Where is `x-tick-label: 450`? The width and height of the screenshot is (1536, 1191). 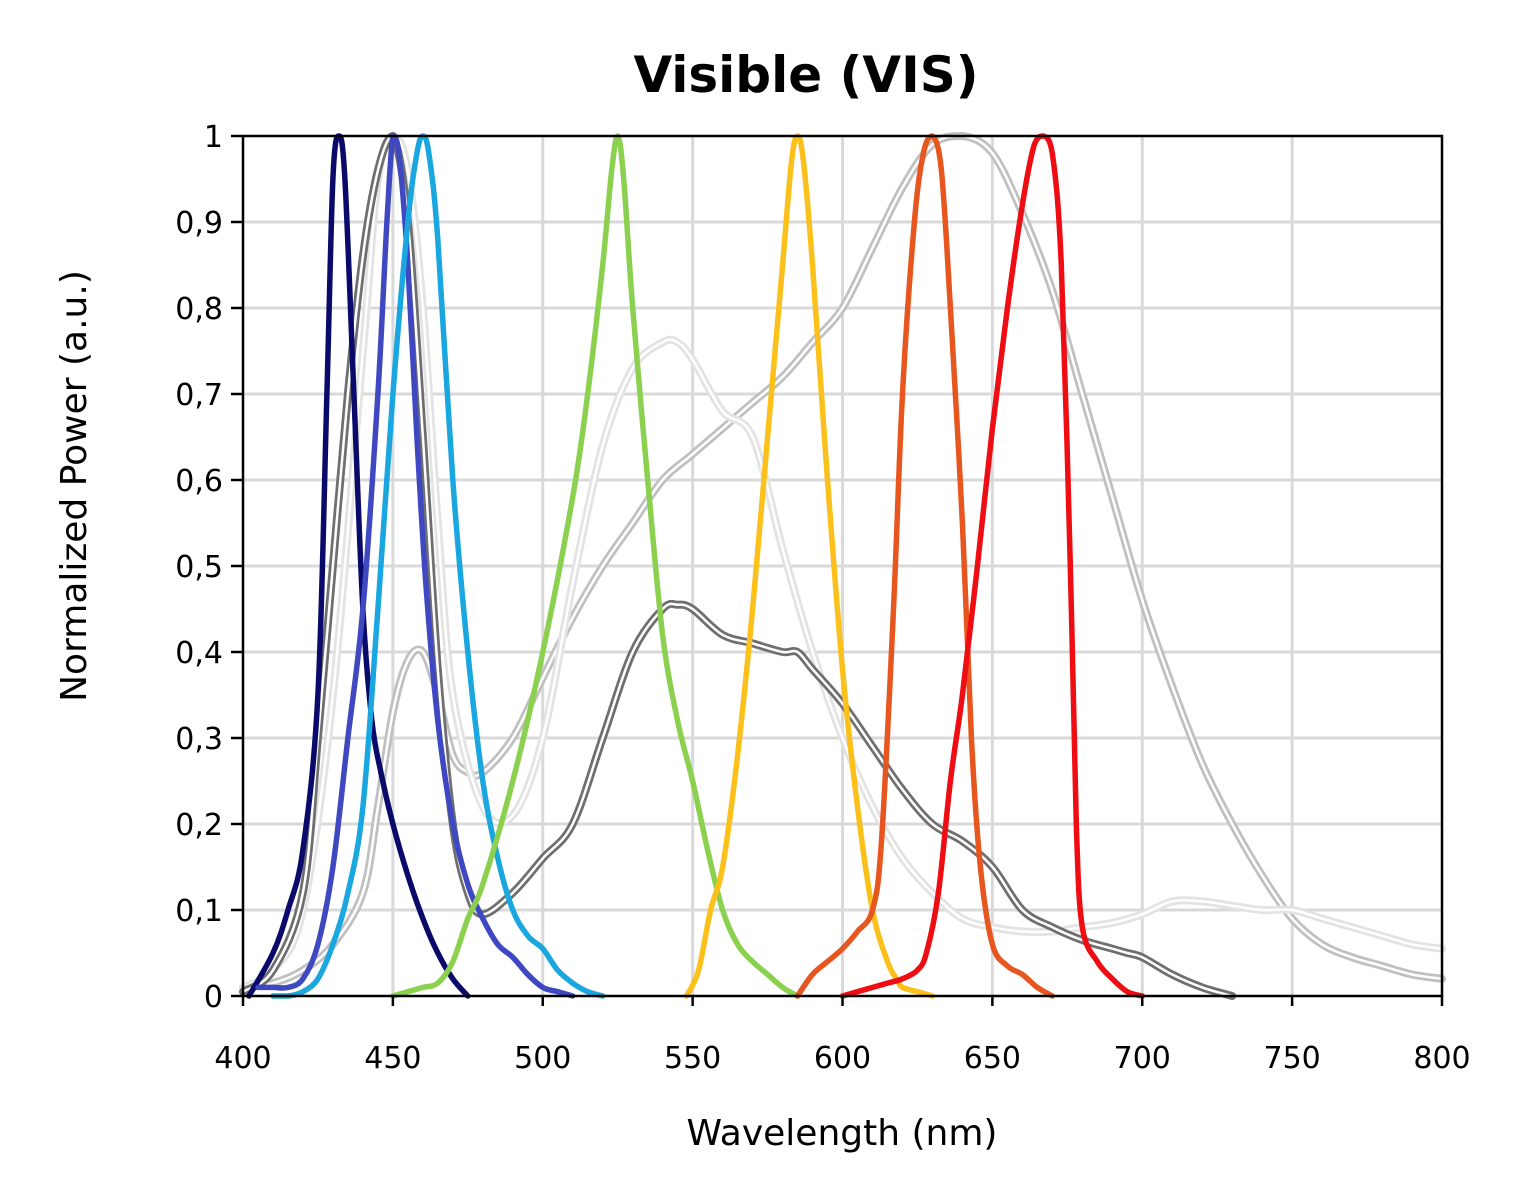
x-tick-label: 450 is located at coordinates (392, 1058).